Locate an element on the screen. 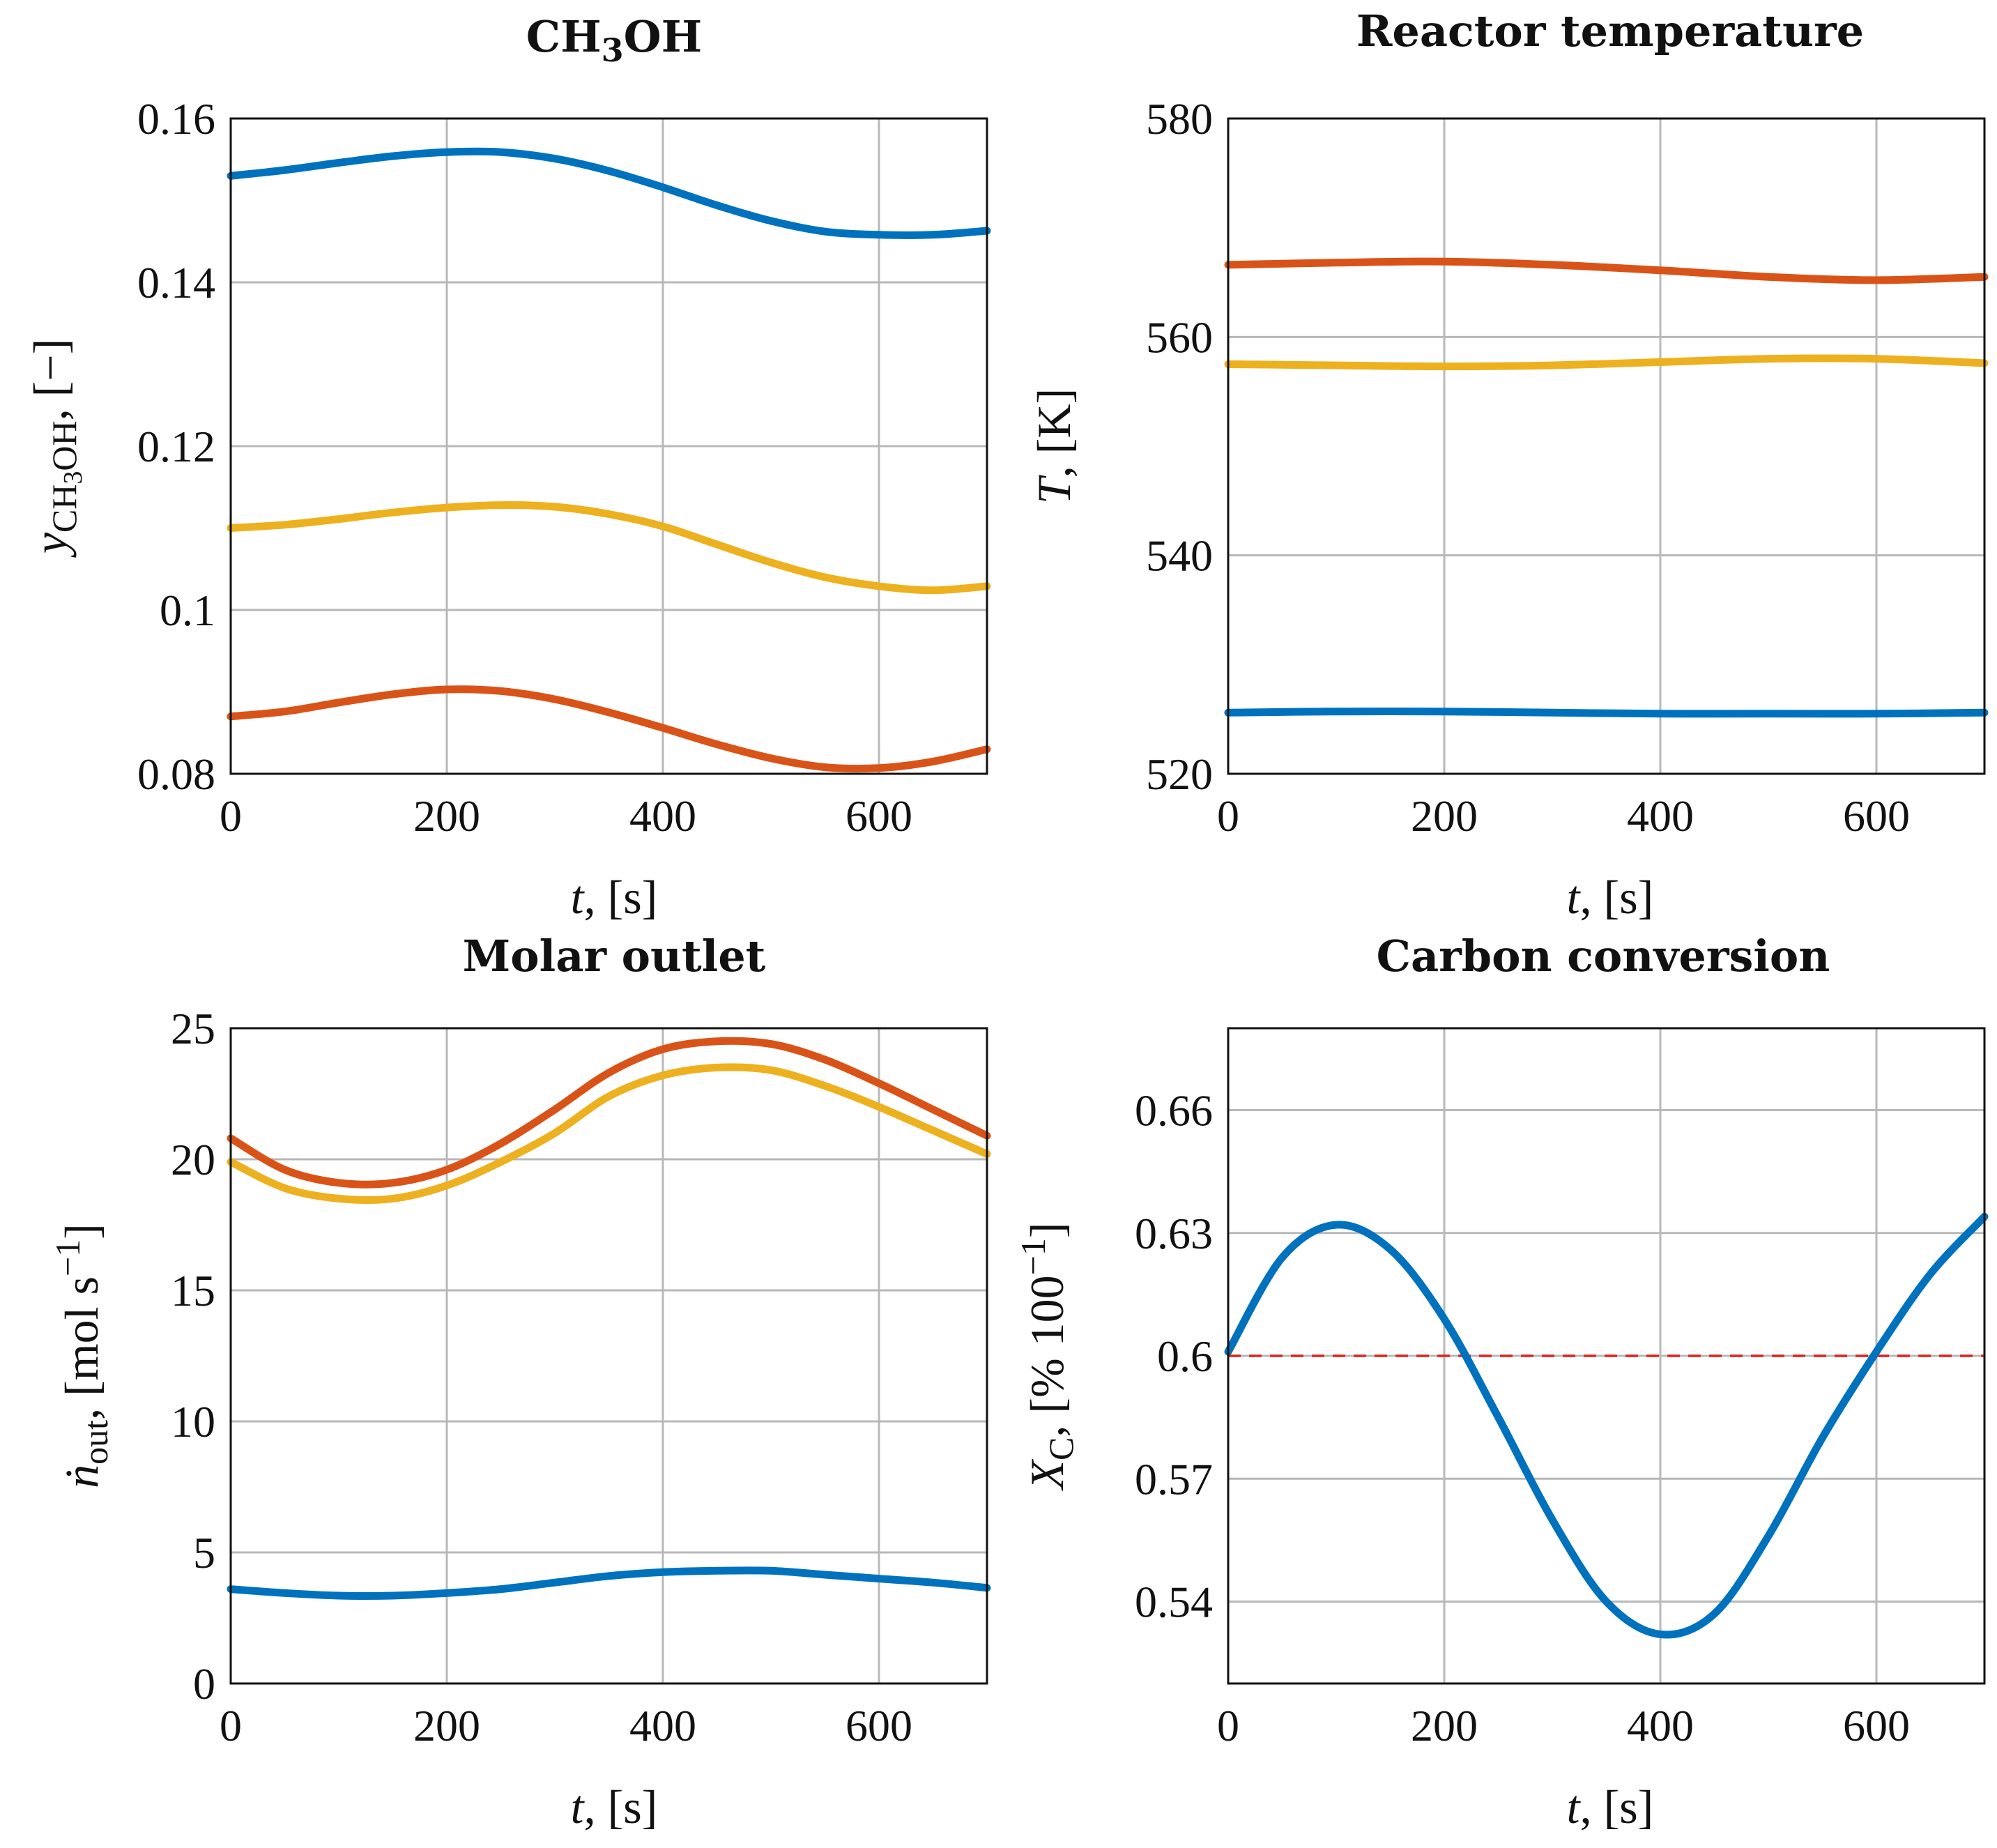 This screenshot has width=1997, height=1848. y-tick-labels: 0 5 10 15 20 25 is located at coordinates (193, 1356).